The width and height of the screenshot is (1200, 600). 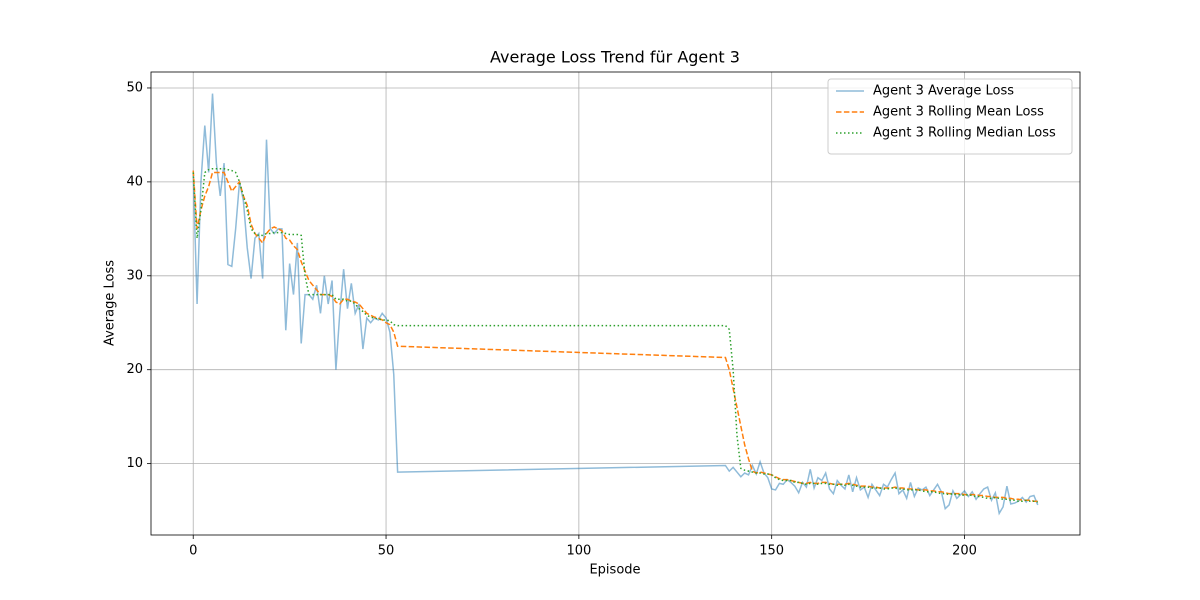 What do you see at coordinates (964, 133) in the screenshot?
I see `legend-label: Agent 3 Rolling Median Loss` at bounding box center [964, 133].